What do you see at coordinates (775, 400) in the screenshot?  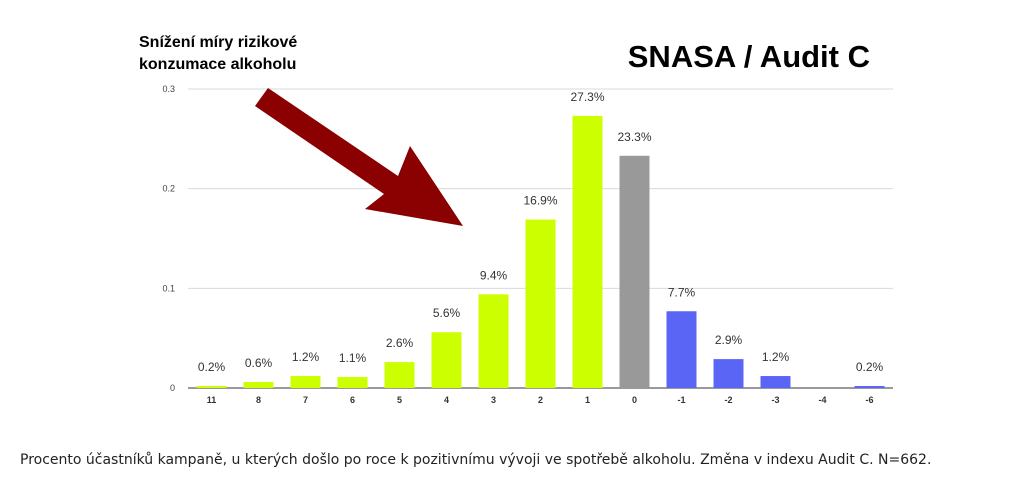 I see `x-tick-label: -3` at bounding box center [775, 400].